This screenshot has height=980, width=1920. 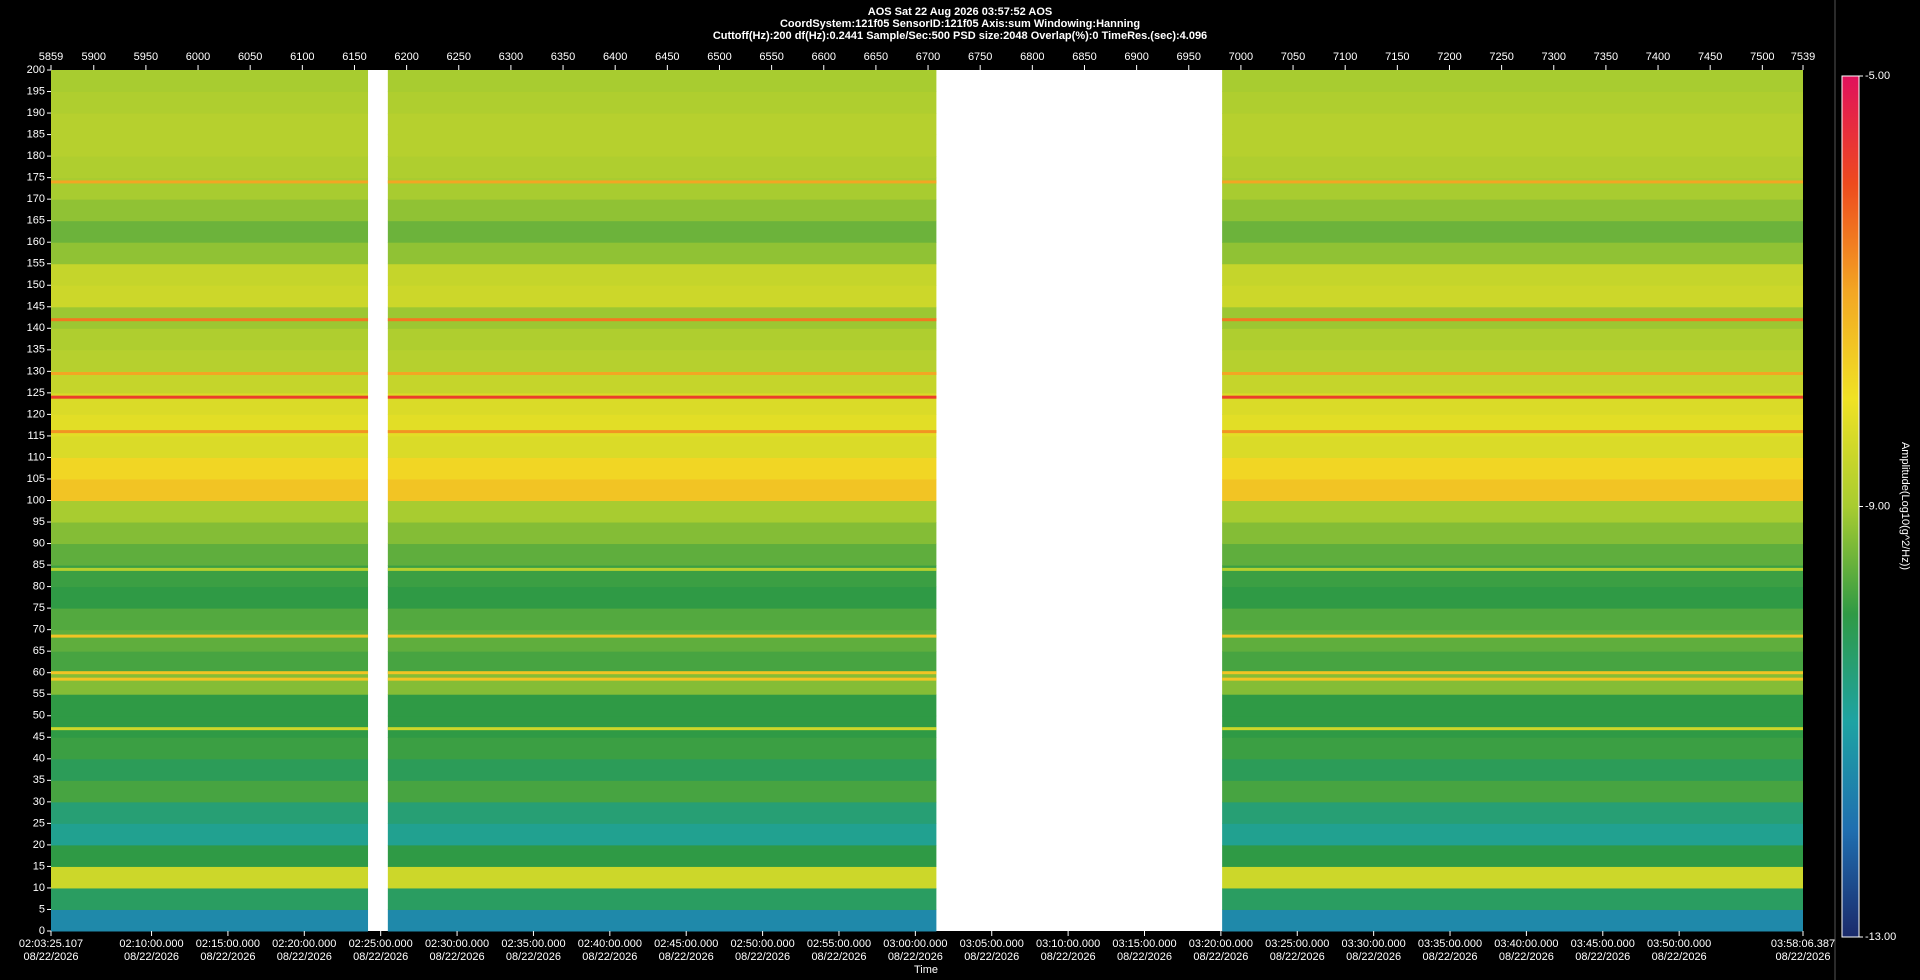 What do you see at coordinates (36, 285) in the screenshot?
I see `y-tick-label: 150` at bounding box center [36, 285].